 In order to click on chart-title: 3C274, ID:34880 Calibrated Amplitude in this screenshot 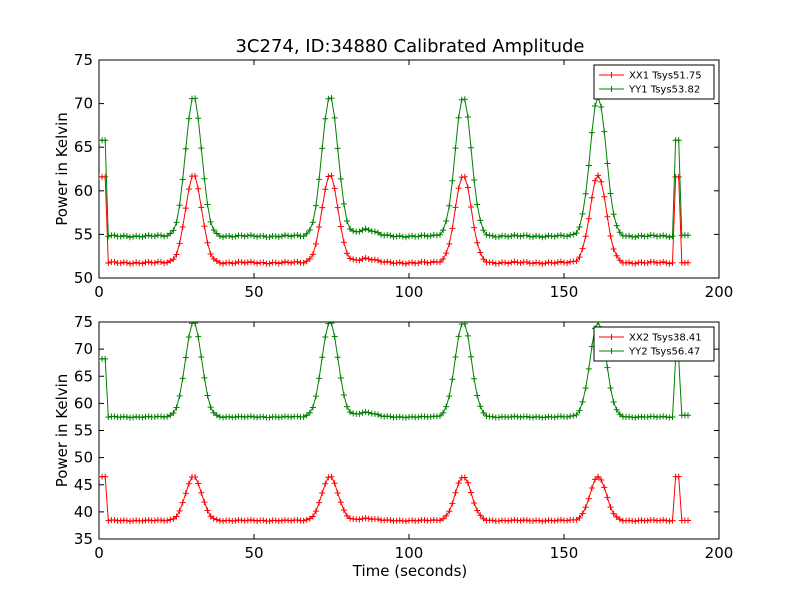, I will do `click(409, 46)`.